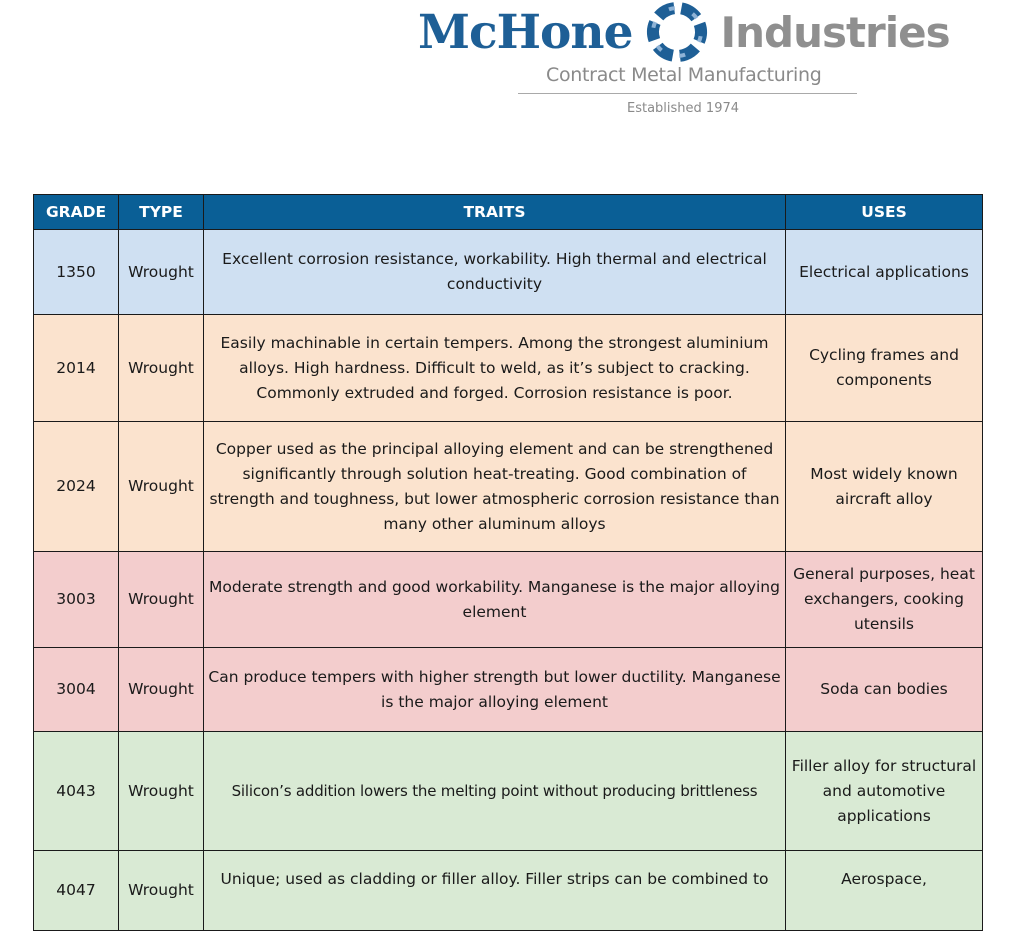 This screenshot has width=1014, height=931. What do you see at coordinates (76, 486) in the screenshot?
I see `cell-grade: 2024` at bounding box center [76, 486].